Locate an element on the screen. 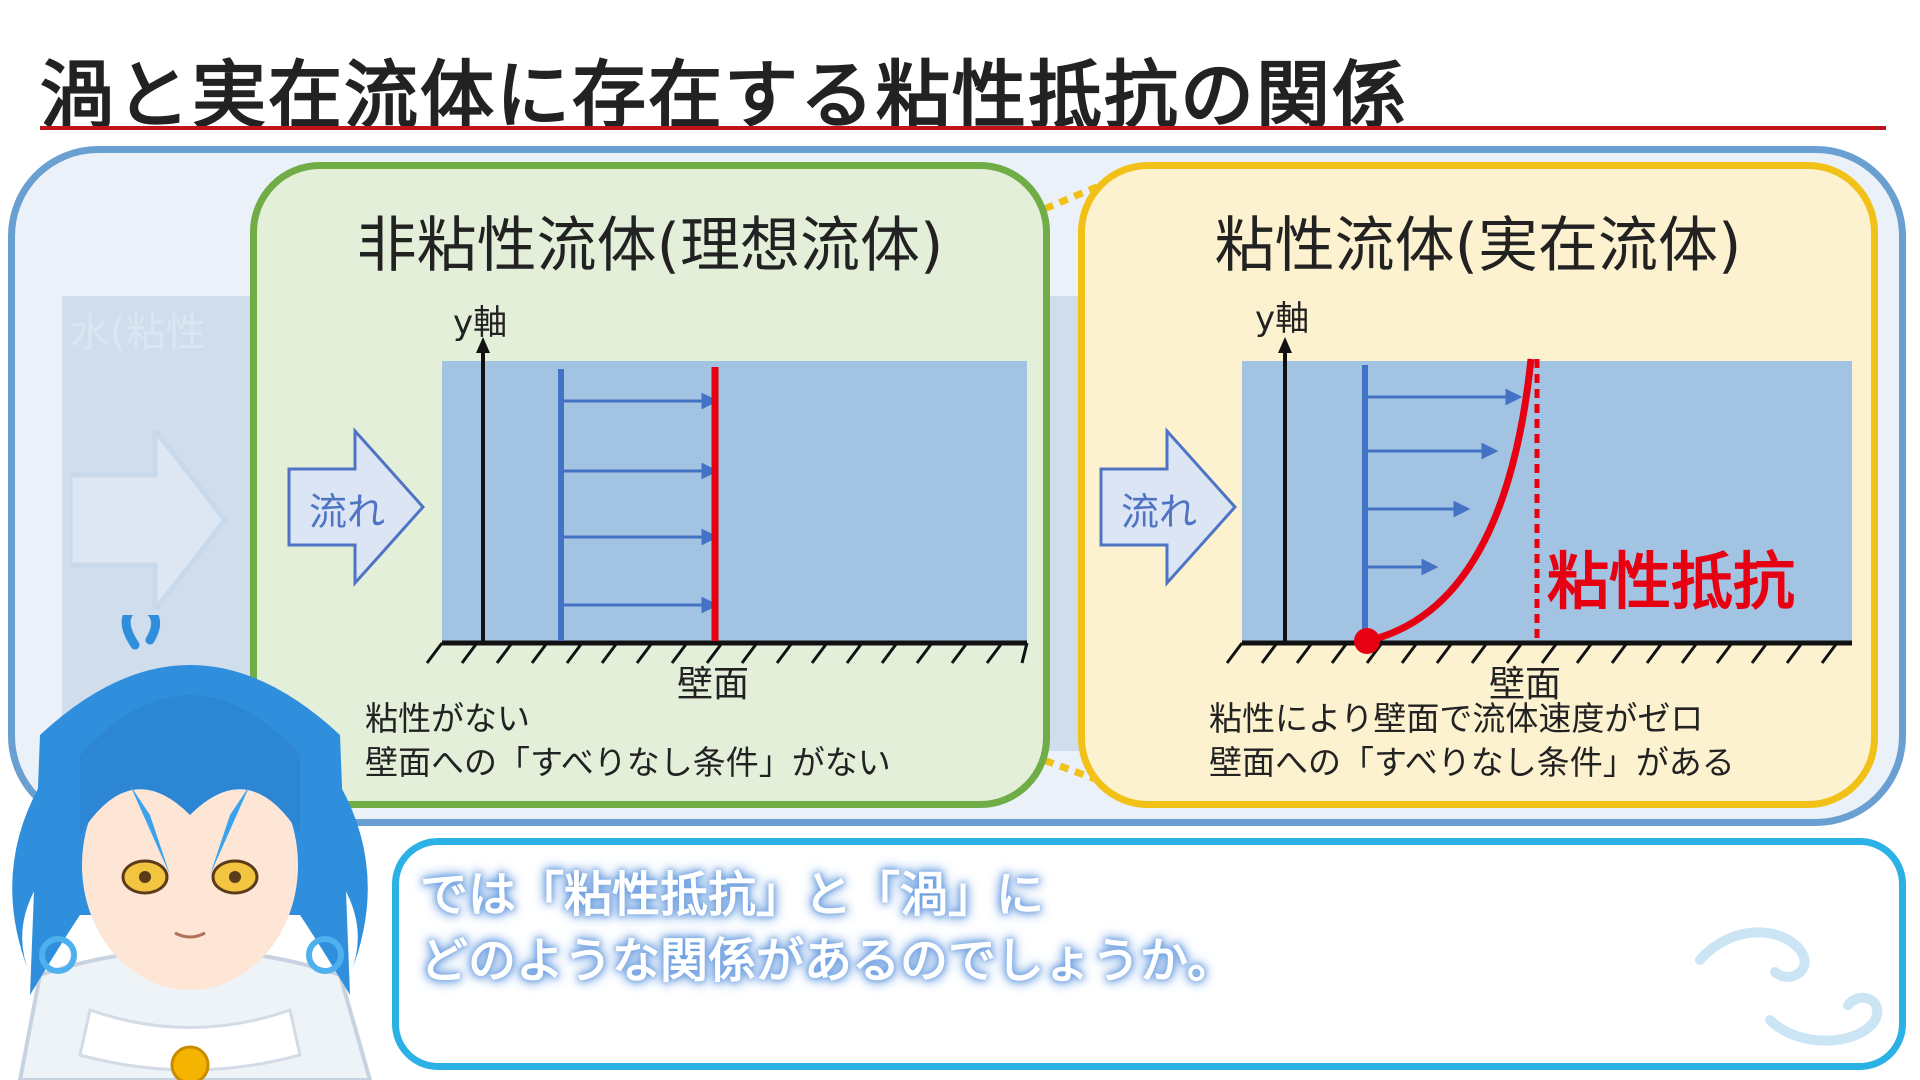 Image resolution: width=1920 pixels, height=1080 pixels. inviscid-desc-line2: 壁面への「すべりなし条件」がない is located at coordinates (628, 762).